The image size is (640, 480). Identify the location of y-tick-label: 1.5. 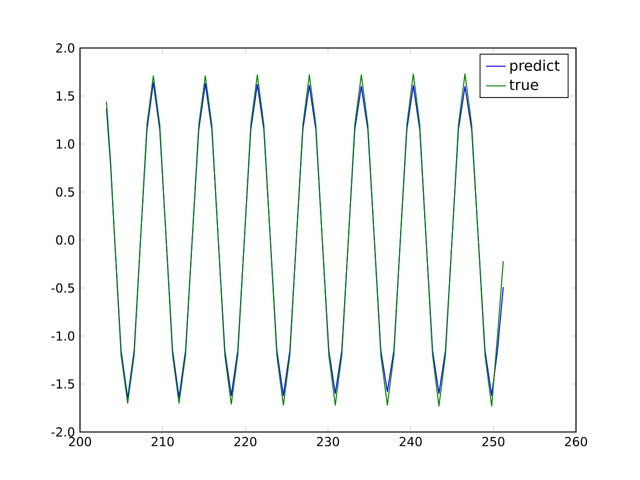
(65, 96).